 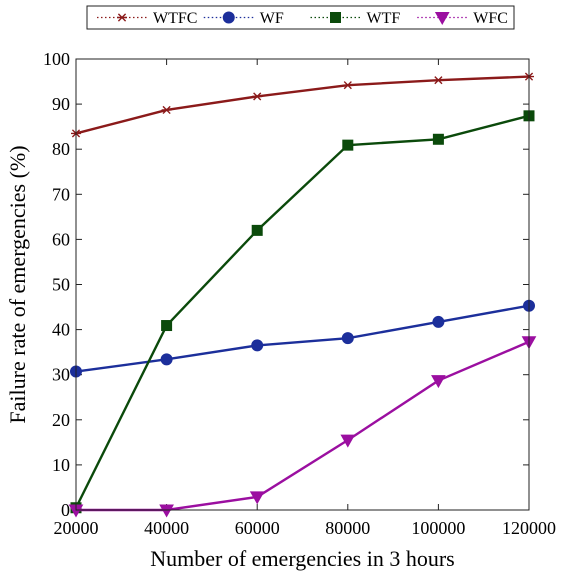 What do you see at coordinates (61, 239) in the screenshot?
I see `y-tick-label: 60` at bounding box center [61, 239].